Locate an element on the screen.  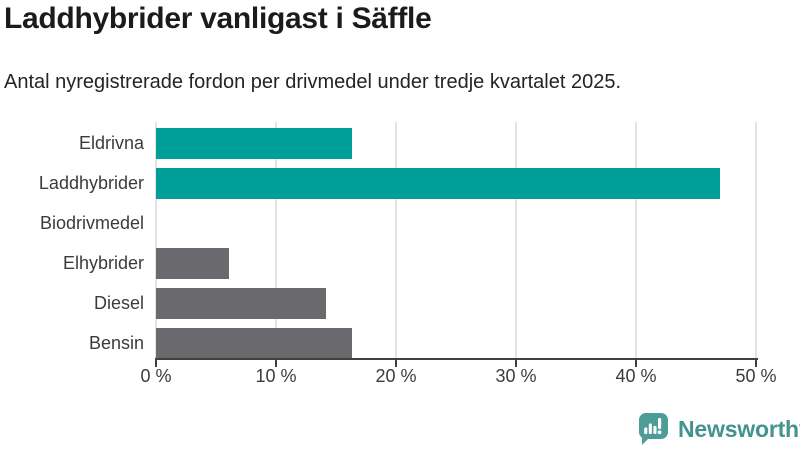
newsworthy-logo: Newsworthy is located at coordinates (718, 429).